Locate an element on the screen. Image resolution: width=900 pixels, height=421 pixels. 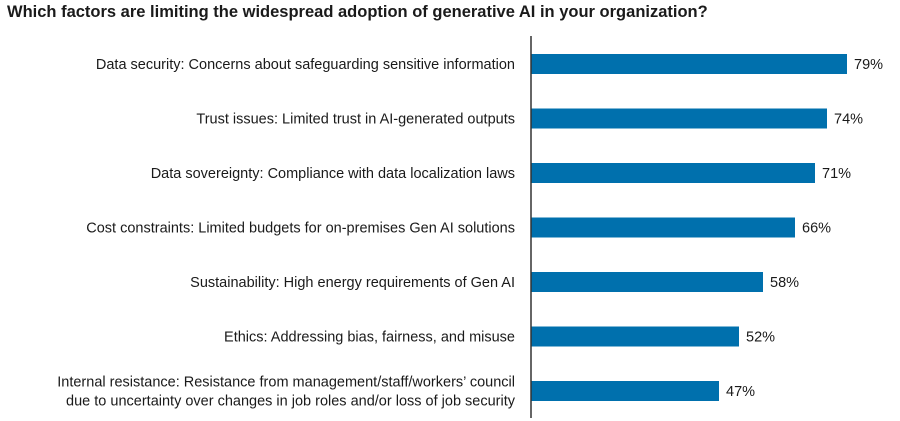
value-label-3: 71% is located at coordinates (836, 174).